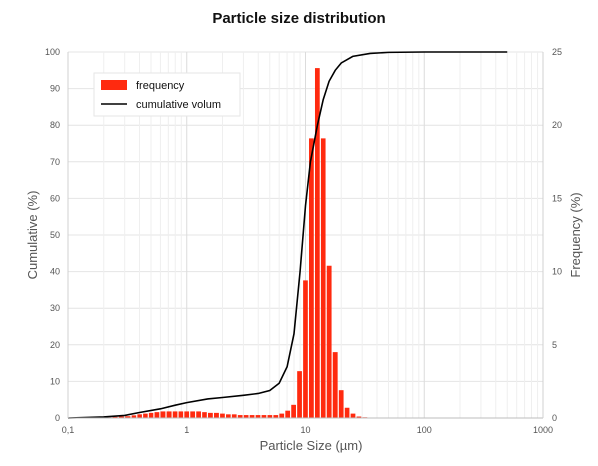 The image size is (598, 466). Describe the element at coordinates (557, 198) in the screenshot. I see `y-right-tick-label: 15` at that location.